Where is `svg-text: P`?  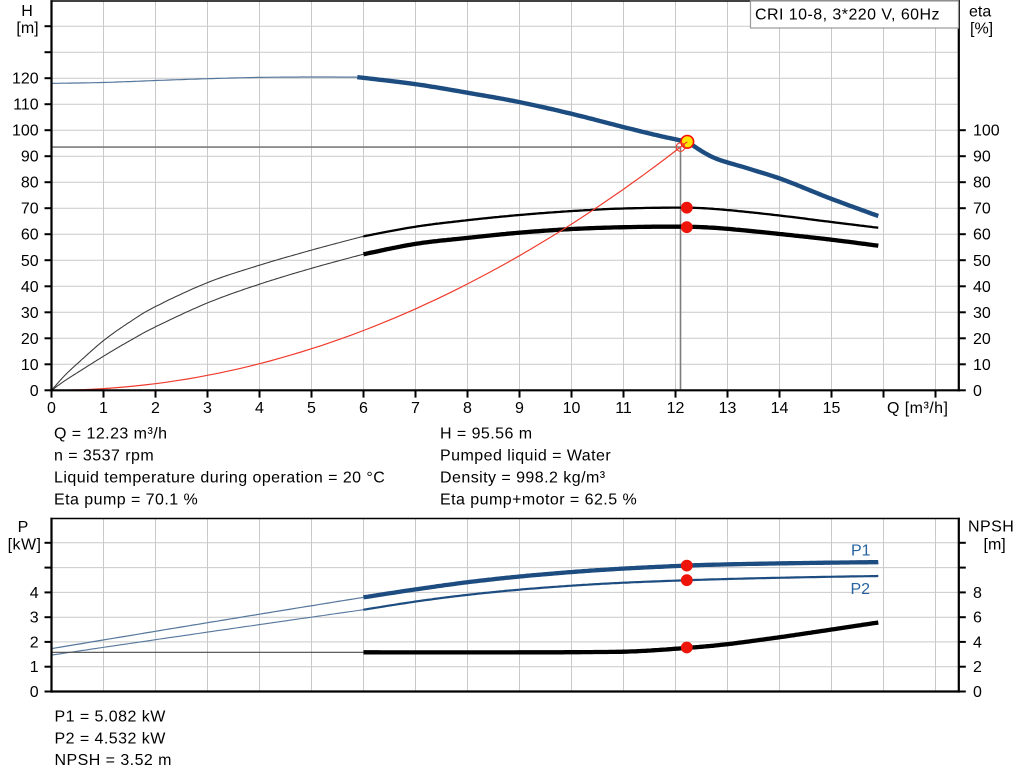
svg-text: P is located at coordinates (23, 527).